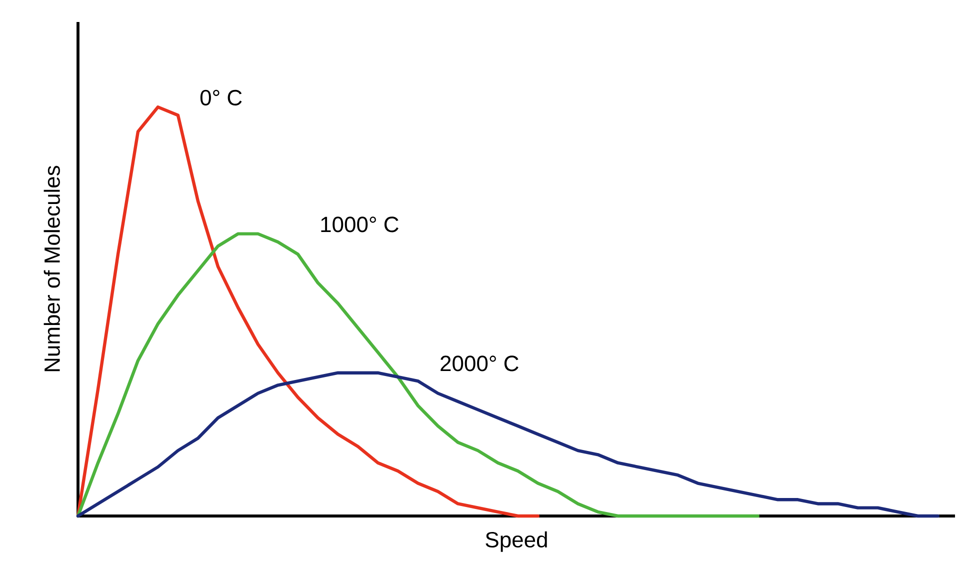 Image resolution: width=959 pixels, height=567 pixels. What do you see at coordinates (359, 224) in the screenshot?
I see `series-label: 1000° C` at bounding box center [359, 224].